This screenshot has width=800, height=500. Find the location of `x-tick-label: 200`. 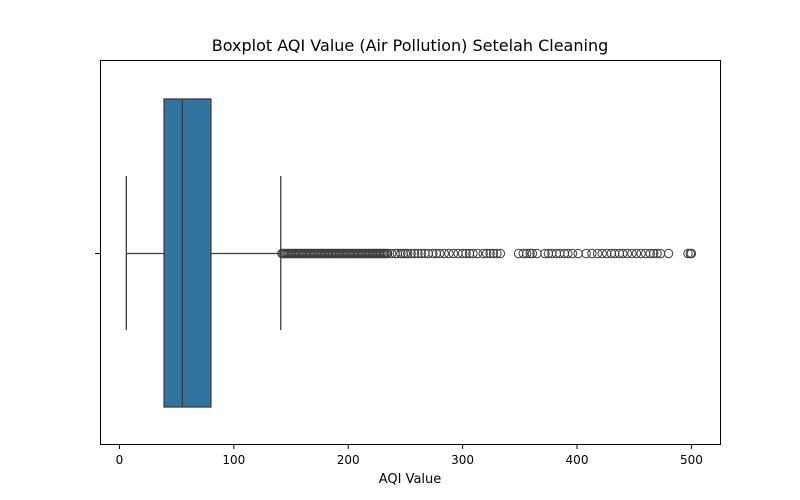

x-tick-label: 200 is located at coordinates (348, 460).